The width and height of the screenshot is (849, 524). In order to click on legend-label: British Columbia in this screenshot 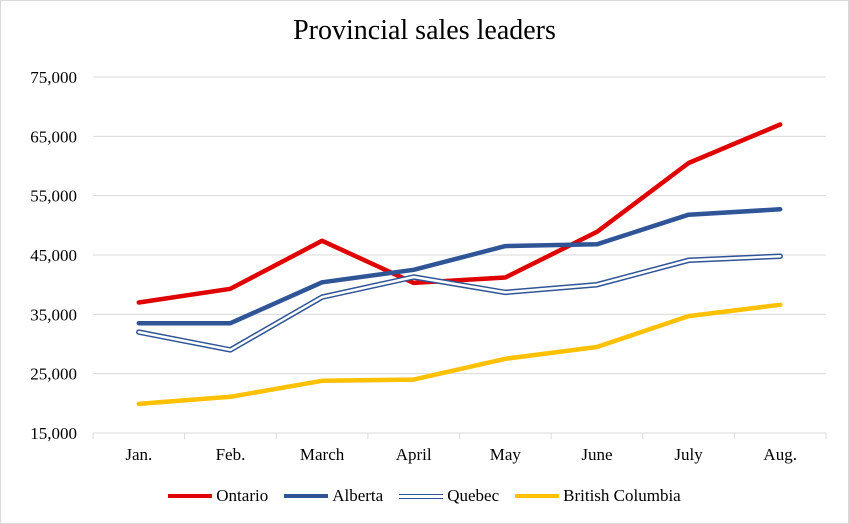, I will do `click(622, 495)`.